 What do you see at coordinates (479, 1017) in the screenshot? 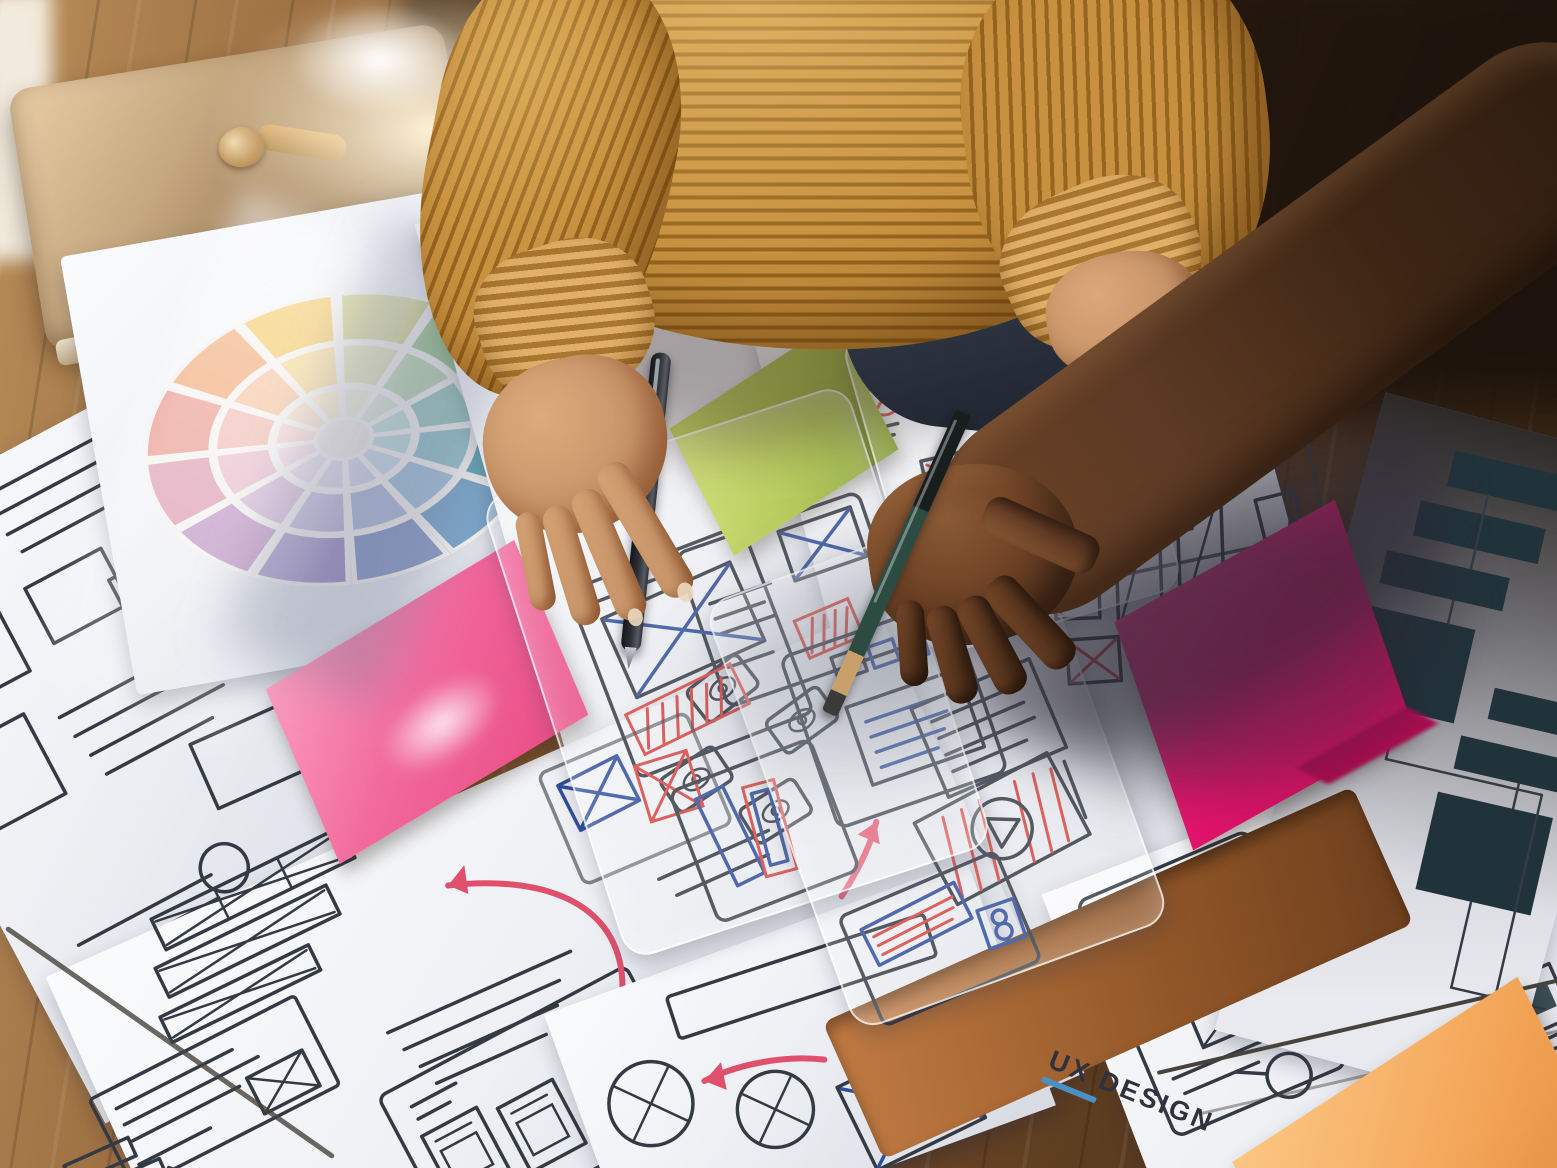
I see `paragraph-lines-sketch` at bounding box center [479, 1017].